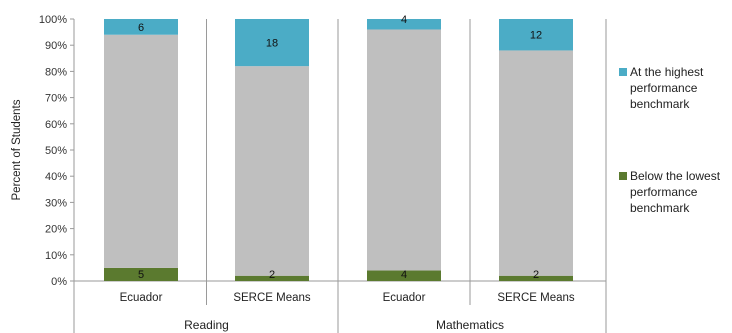 The width and height of the screenshot is (732, 333). Describe the element at coordinates (56, 125) in the screenshot. I see `y-tick-label: 60%` at that location.